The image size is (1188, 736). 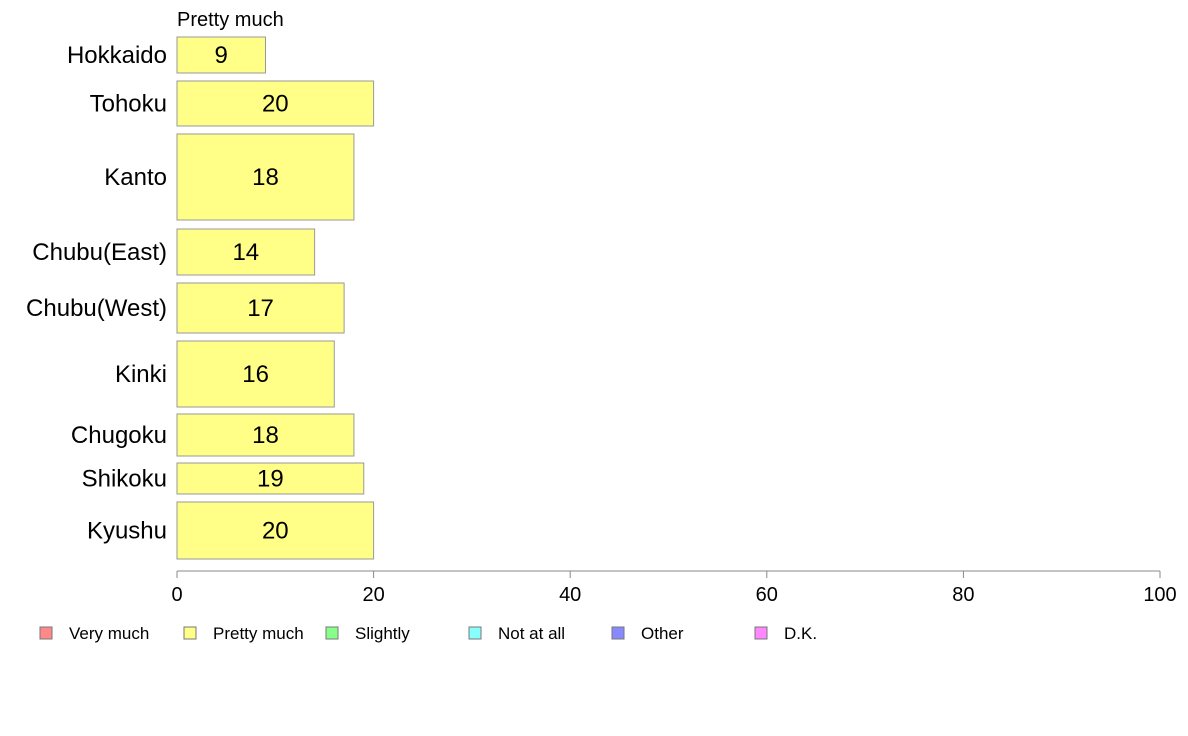 What do you see at coordinates (176, 595) in the screenshot?
I see `x-tick-label: 0` at bounding box center [176, 595].